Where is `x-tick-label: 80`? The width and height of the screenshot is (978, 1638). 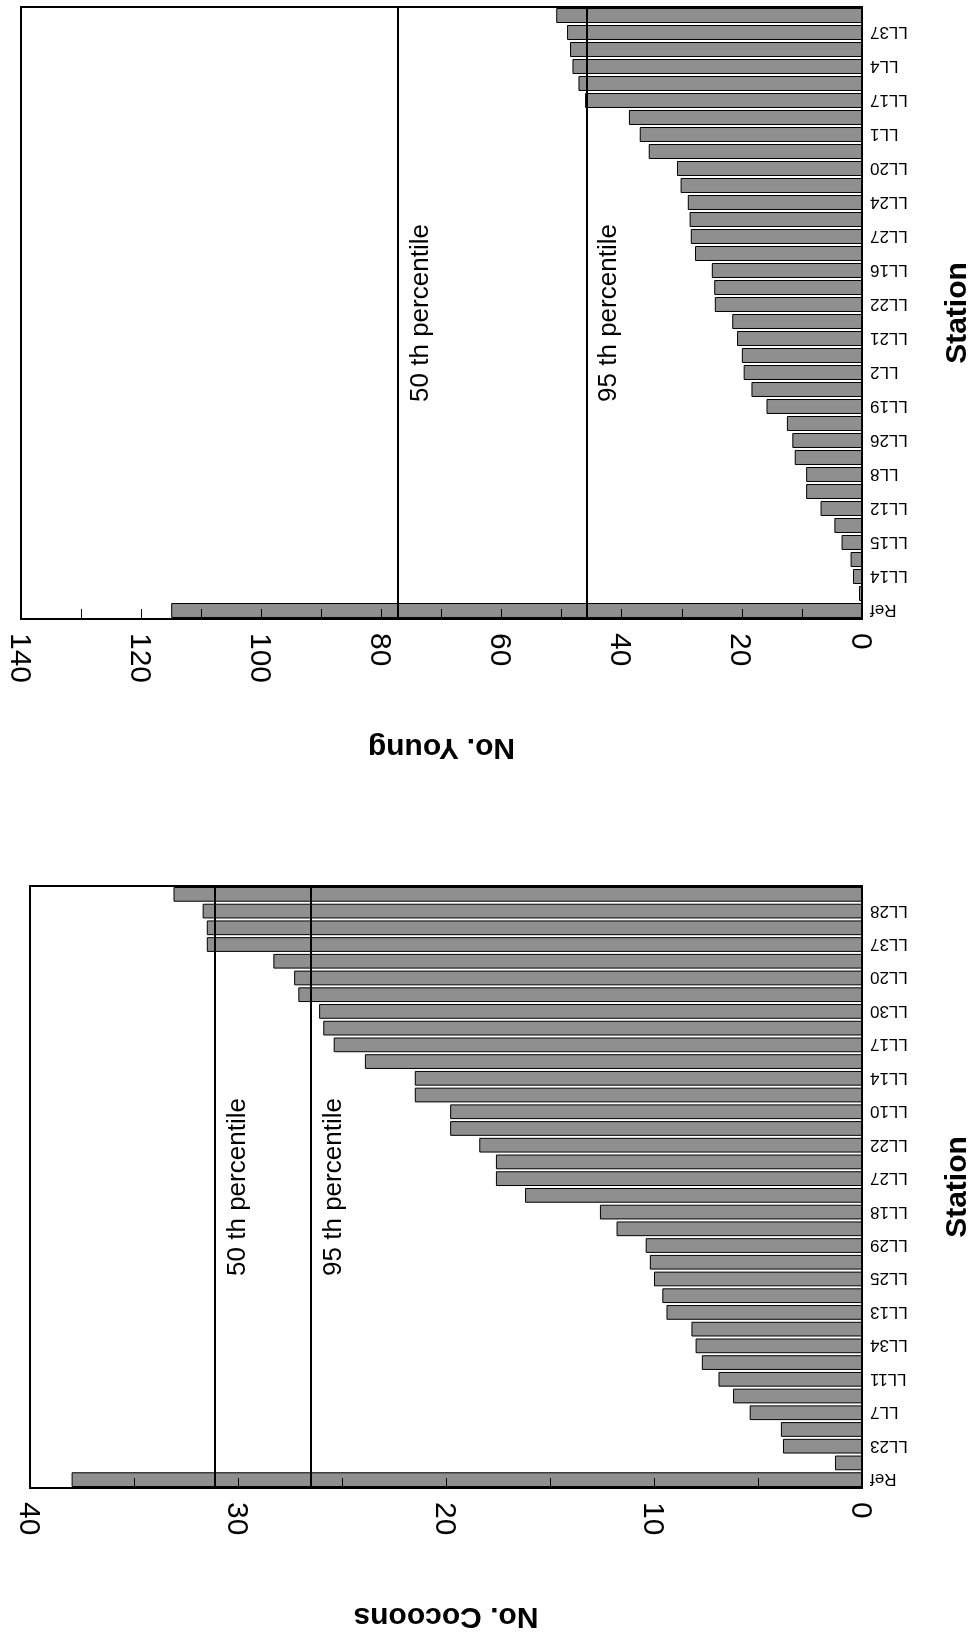 x-tick-label: 80 is located at coordinates (381, 650).